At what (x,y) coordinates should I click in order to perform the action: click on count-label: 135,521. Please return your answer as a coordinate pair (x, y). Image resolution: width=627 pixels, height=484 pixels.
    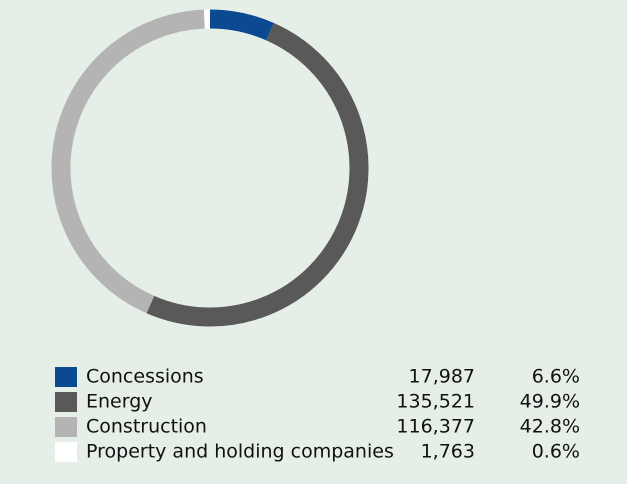
    Looking at the image, I should click on (435, 402).